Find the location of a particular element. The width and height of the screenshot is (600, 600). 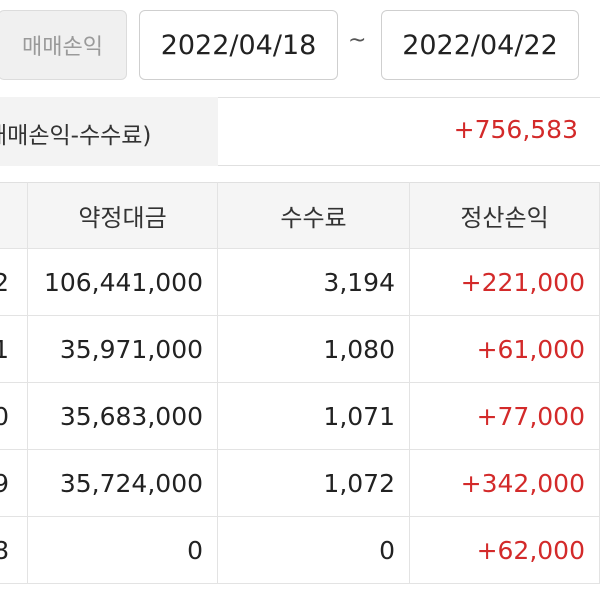

value-cell: 1,071 is located at coordinates (314, 416).